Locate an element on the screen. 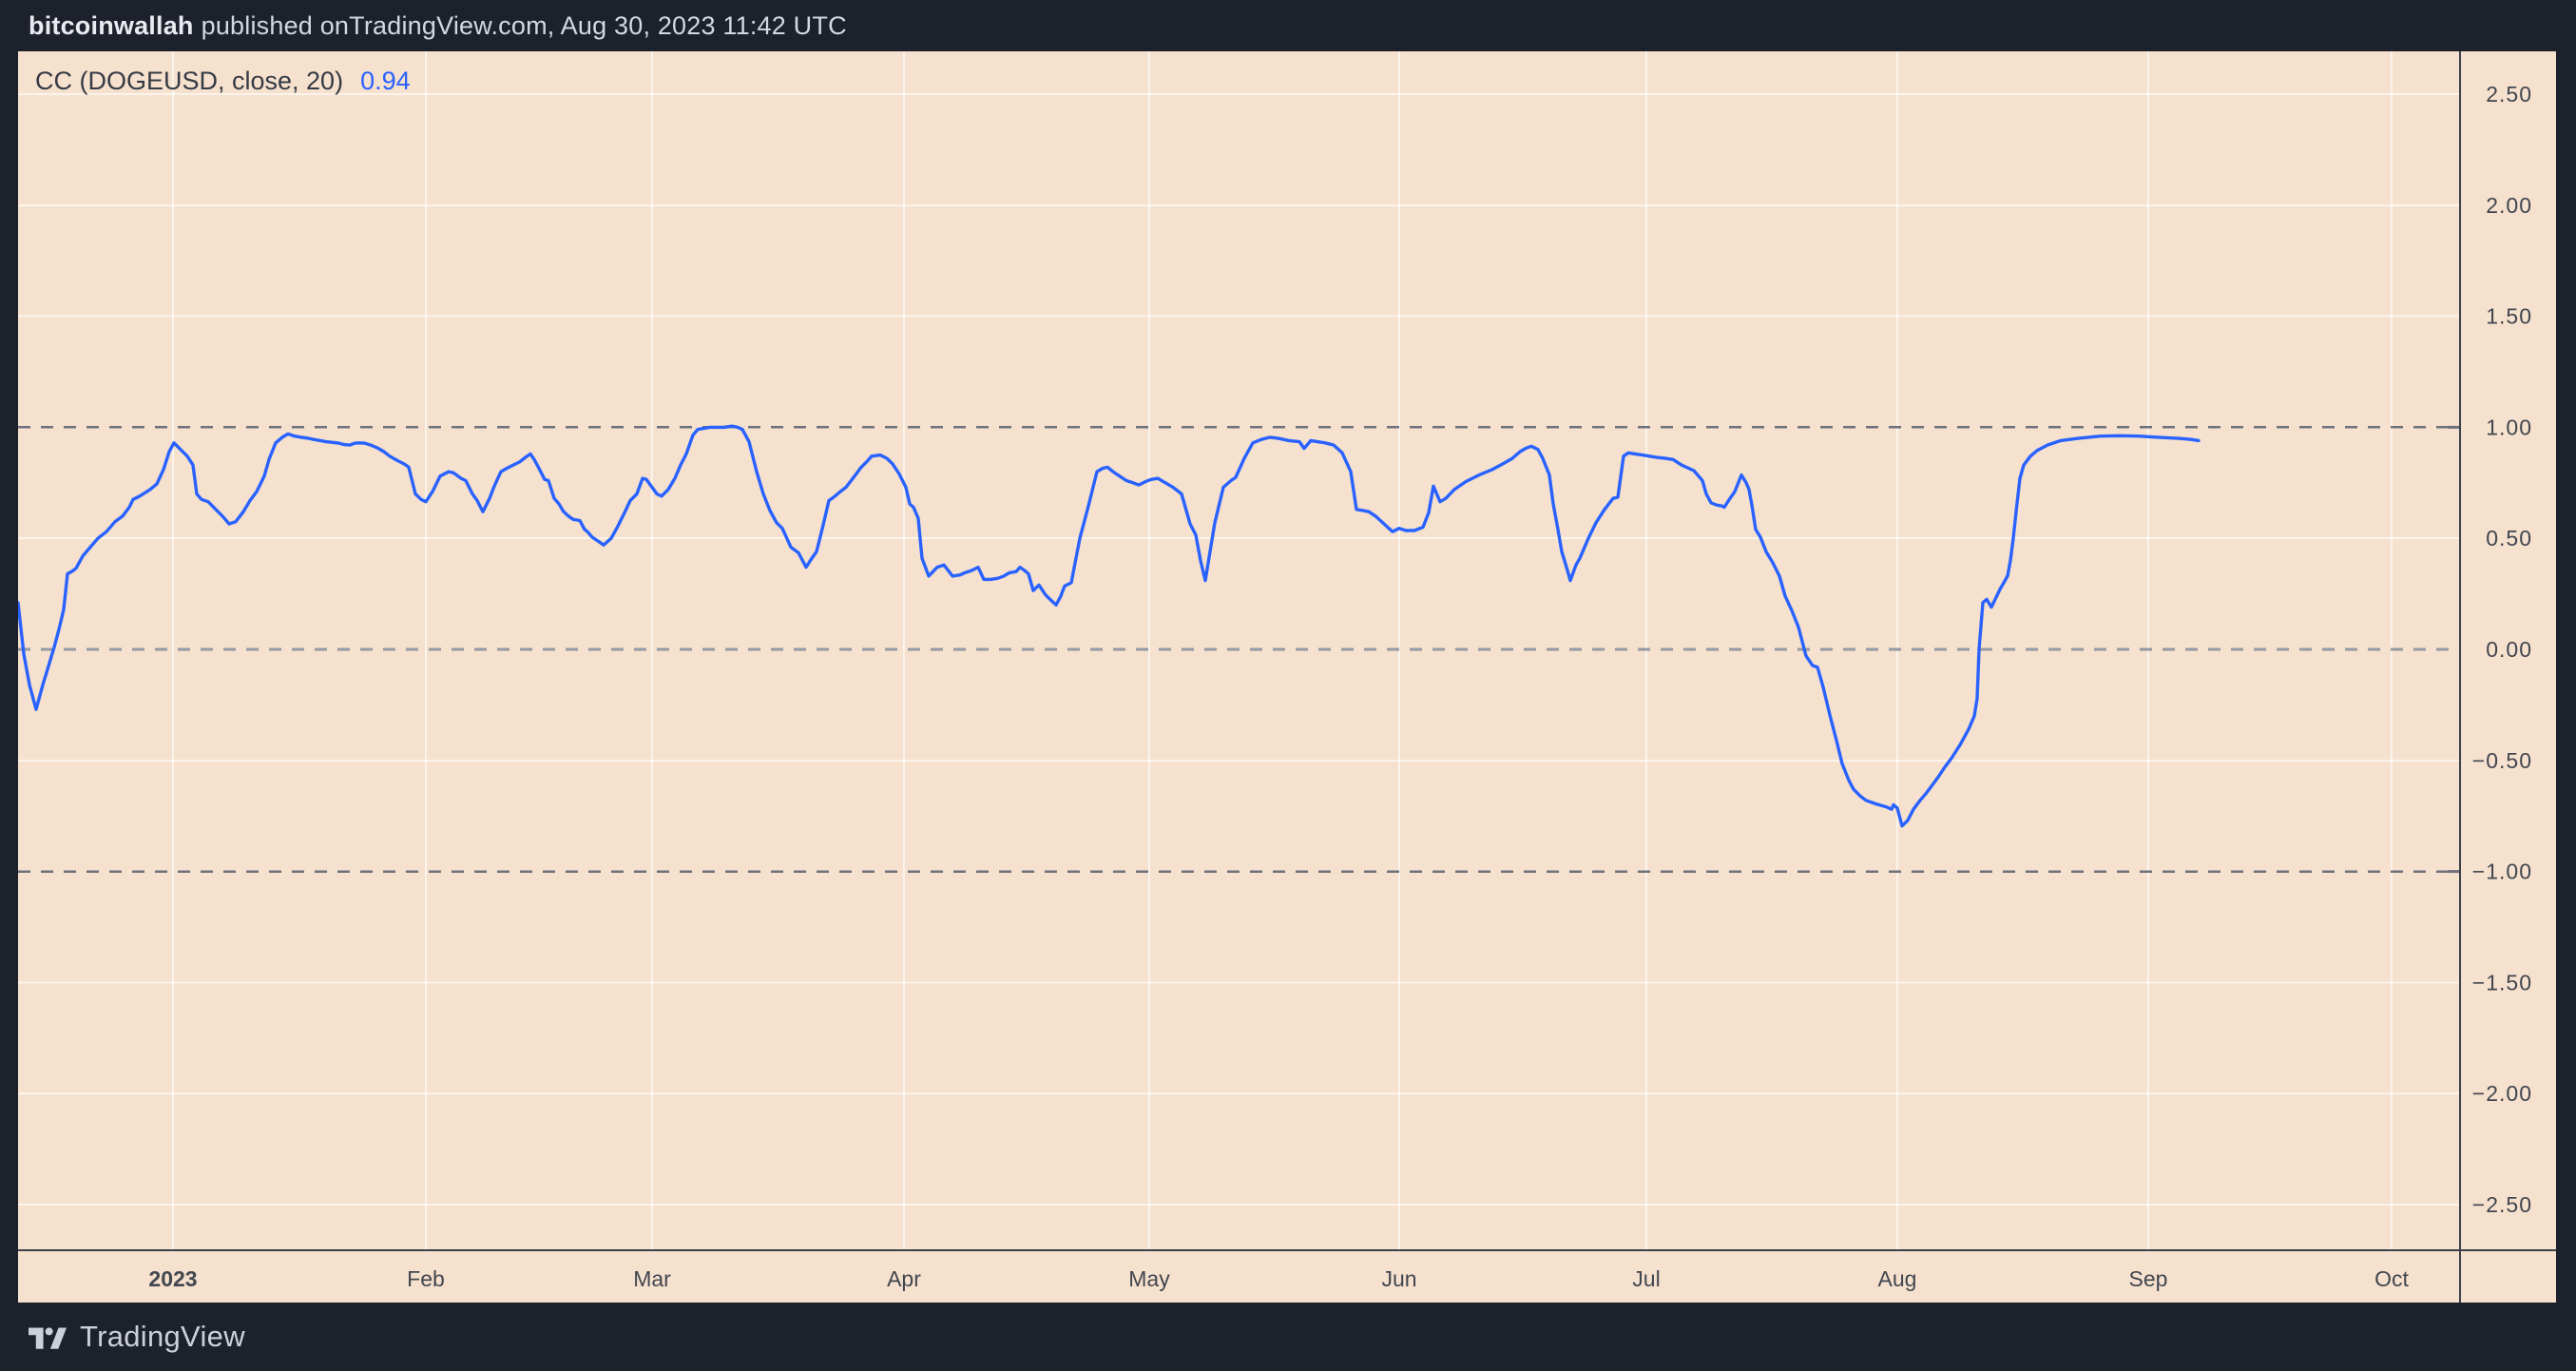  price-label: −2.00 is located at coordinates (2502, 1093).